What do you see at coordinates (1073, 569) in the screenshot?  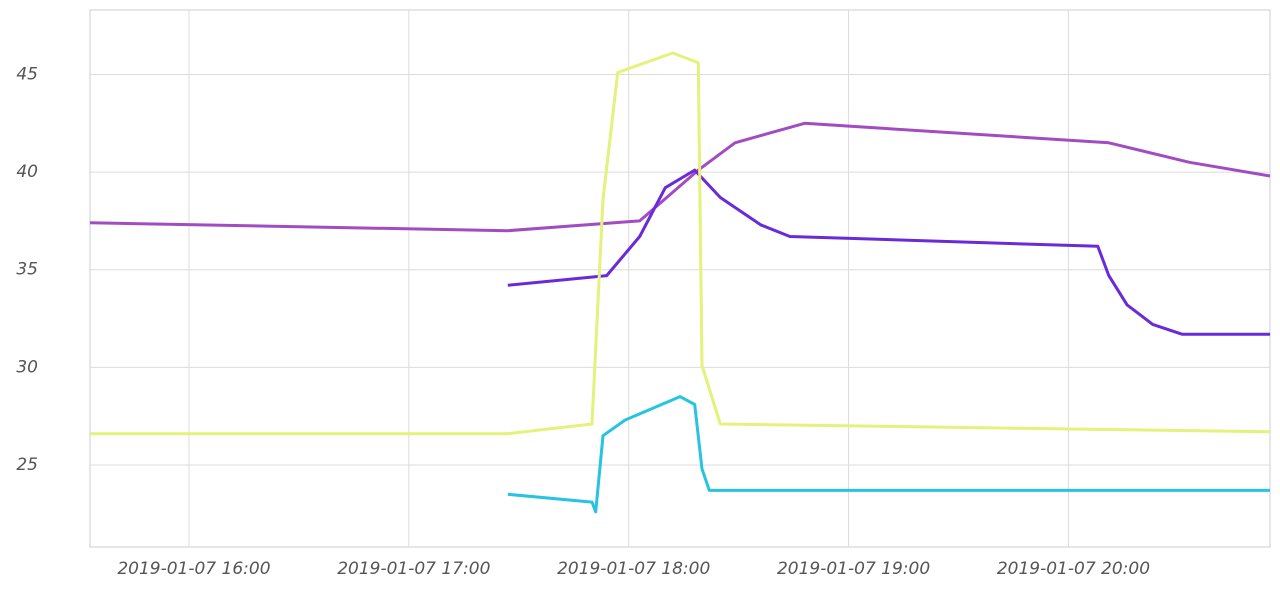 I see `x-tick-label: 2019-01-07 20:00` at bounding box center [1073, 569].